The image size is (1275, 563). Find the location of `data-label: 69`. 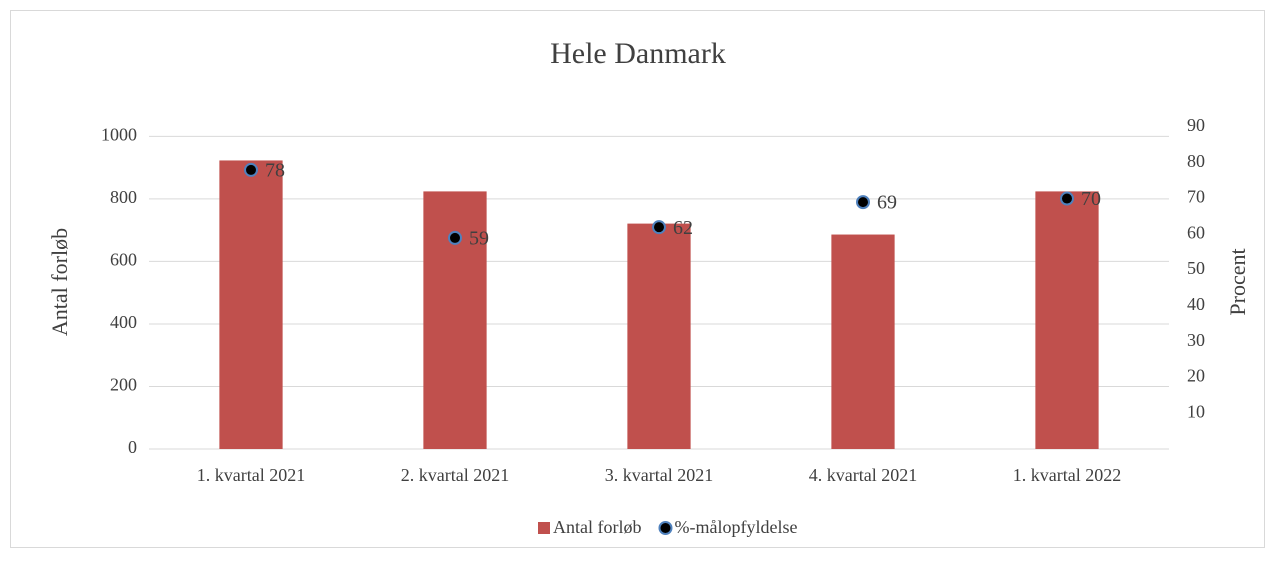

data-label: 69 is located at coordinates (887, 203).